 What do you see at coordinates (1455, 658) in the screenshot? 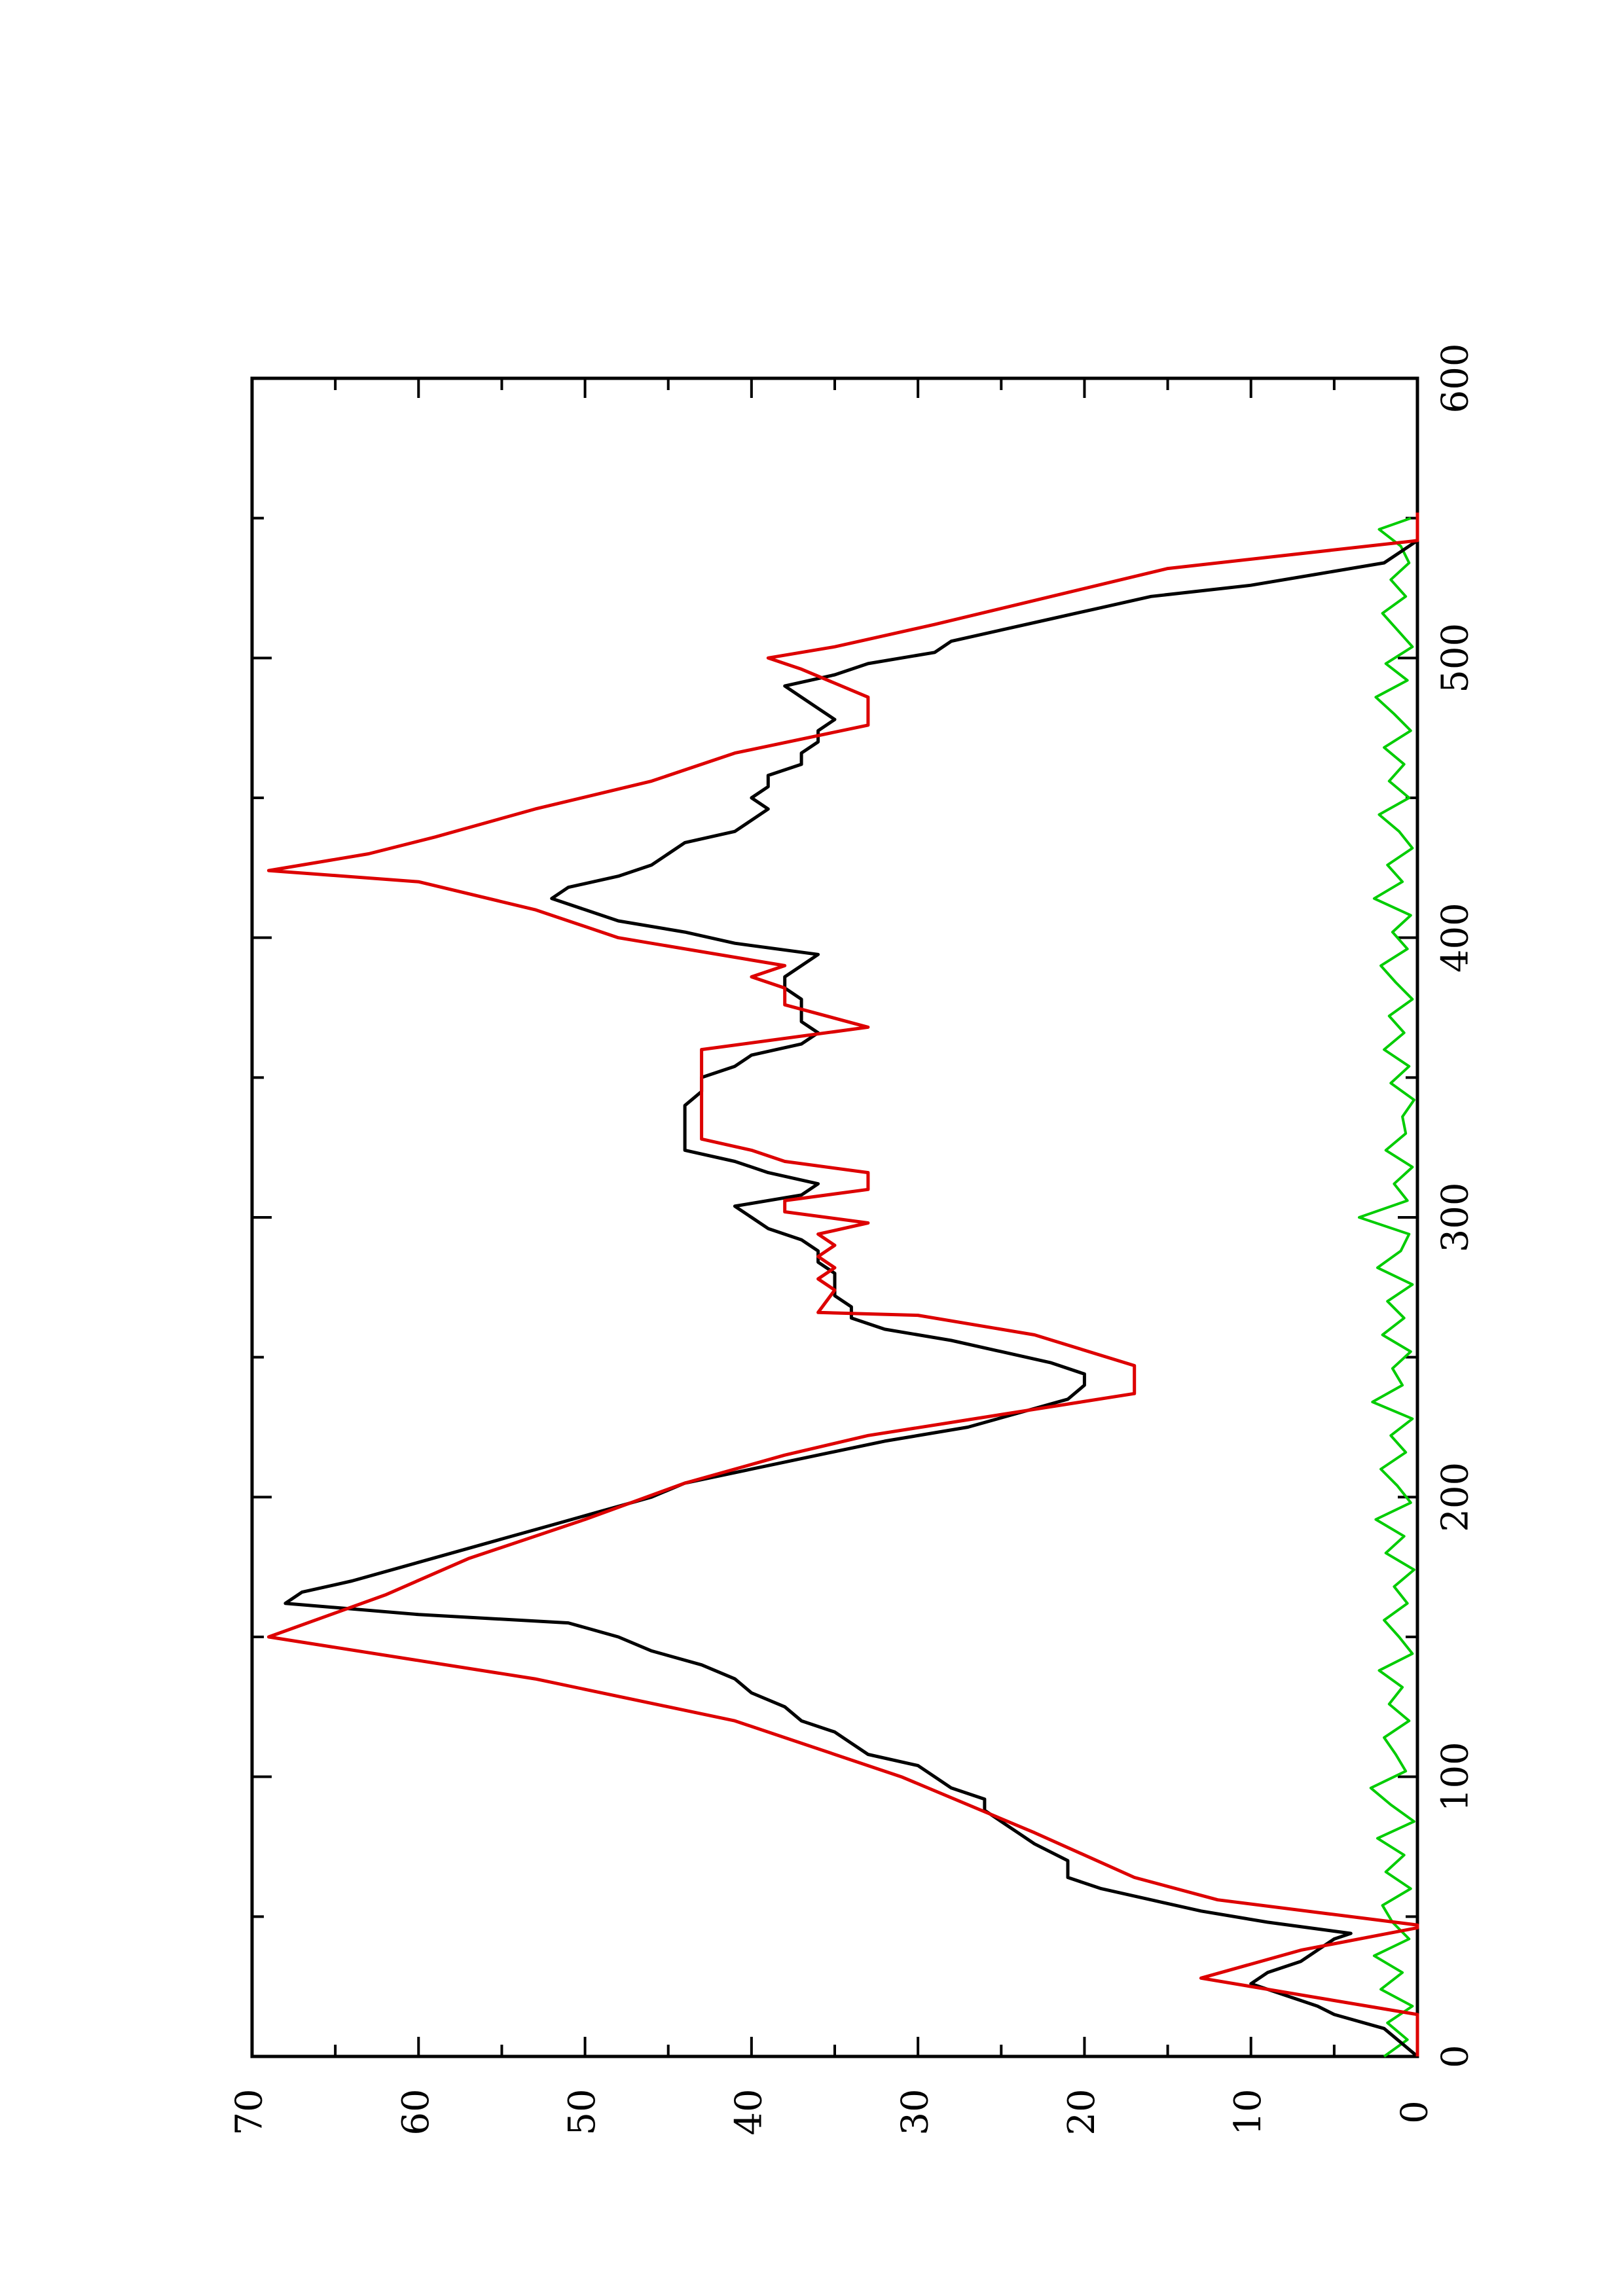
I see `x-tick-label: 500` at bounding box center [1455, 658].